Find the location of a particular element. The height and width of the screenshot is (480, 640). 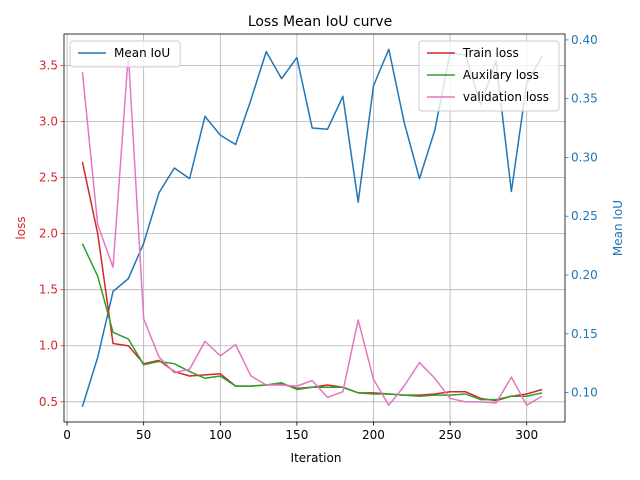

legend-left: Mean IoU is located at coordinates (125, 54).